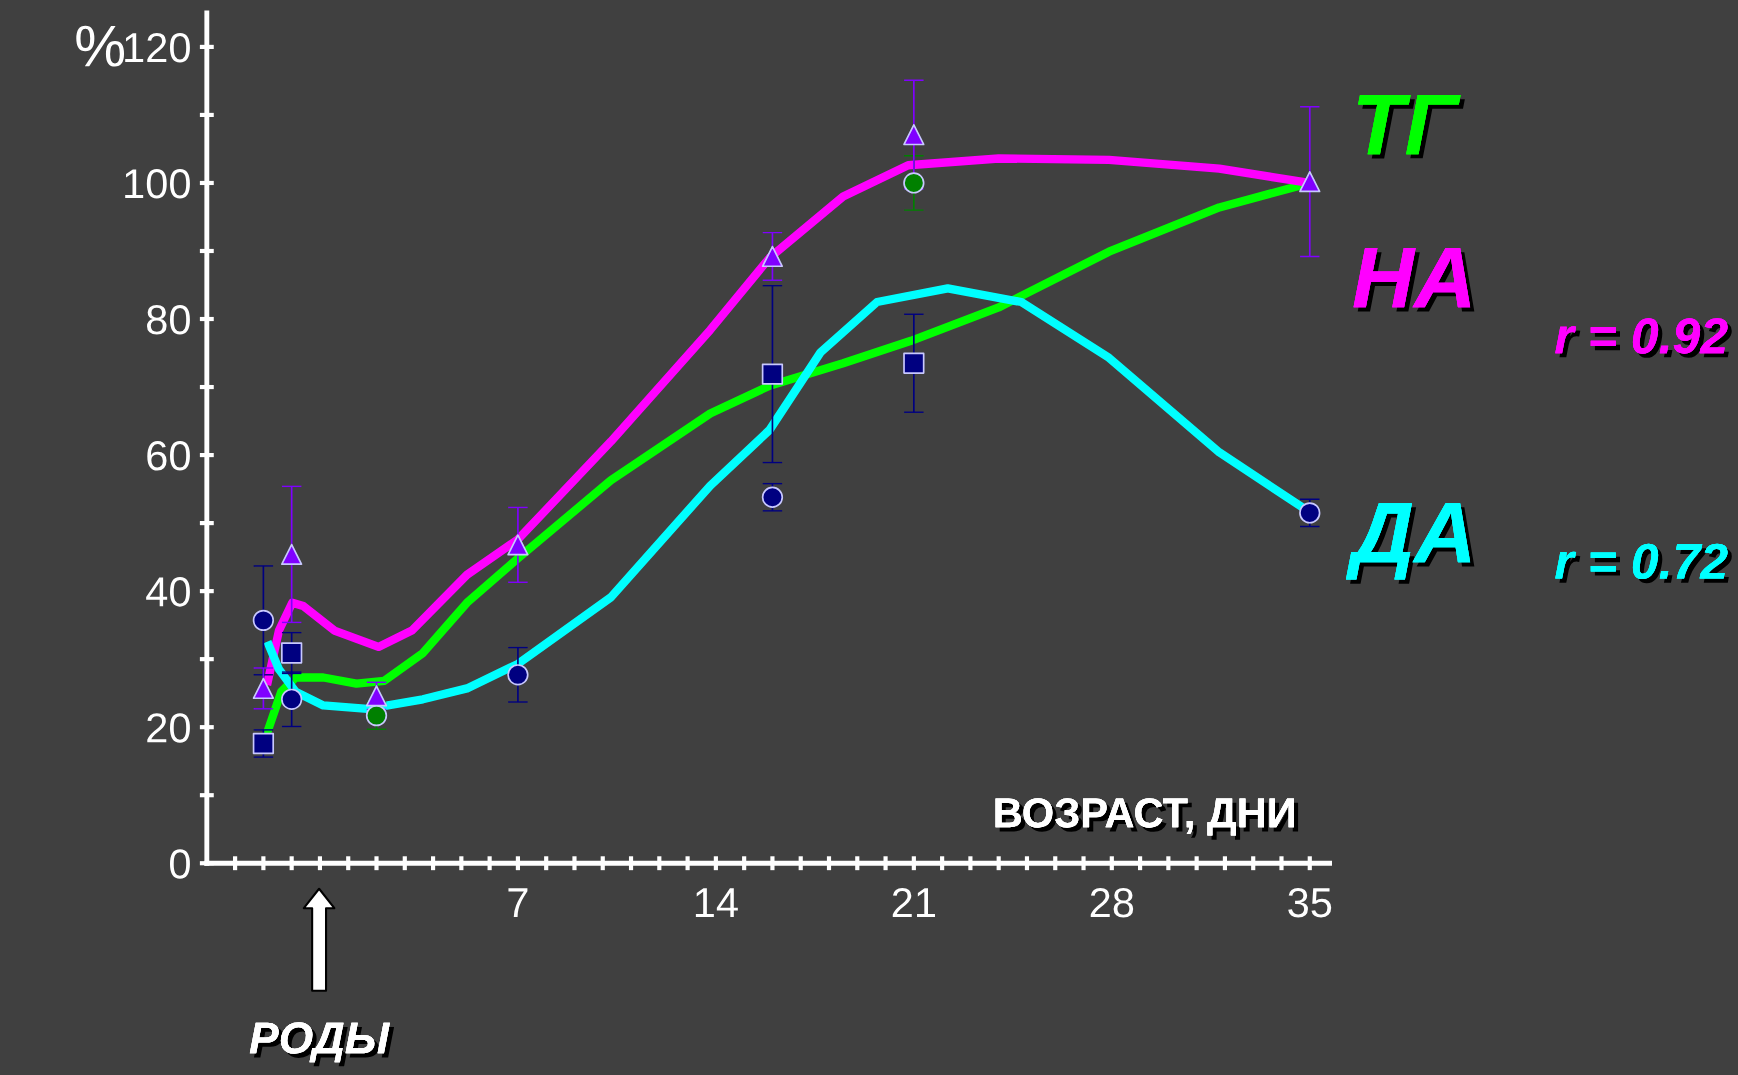 This screenshot has height=1075, width=1738. I want to click on x-tick-label: 35, so click(1310, 902).